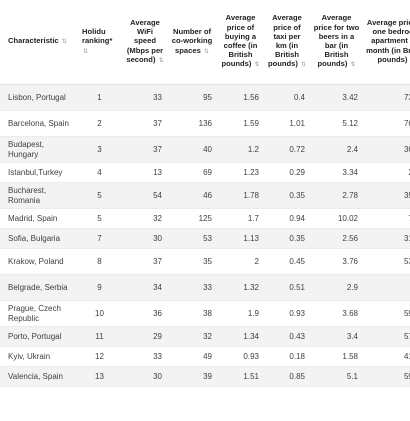 This screenshot has width=410, height=421. Describe the element at coordinates (192, 261) in the screenshot. I see `cell-coworking: 35` at that location.